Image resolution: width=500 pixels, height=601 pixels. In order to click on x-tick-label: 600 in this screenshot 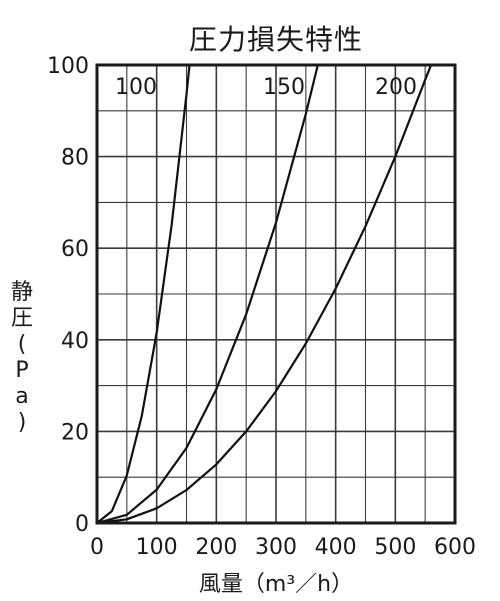, I will do `click(455, 547)`.